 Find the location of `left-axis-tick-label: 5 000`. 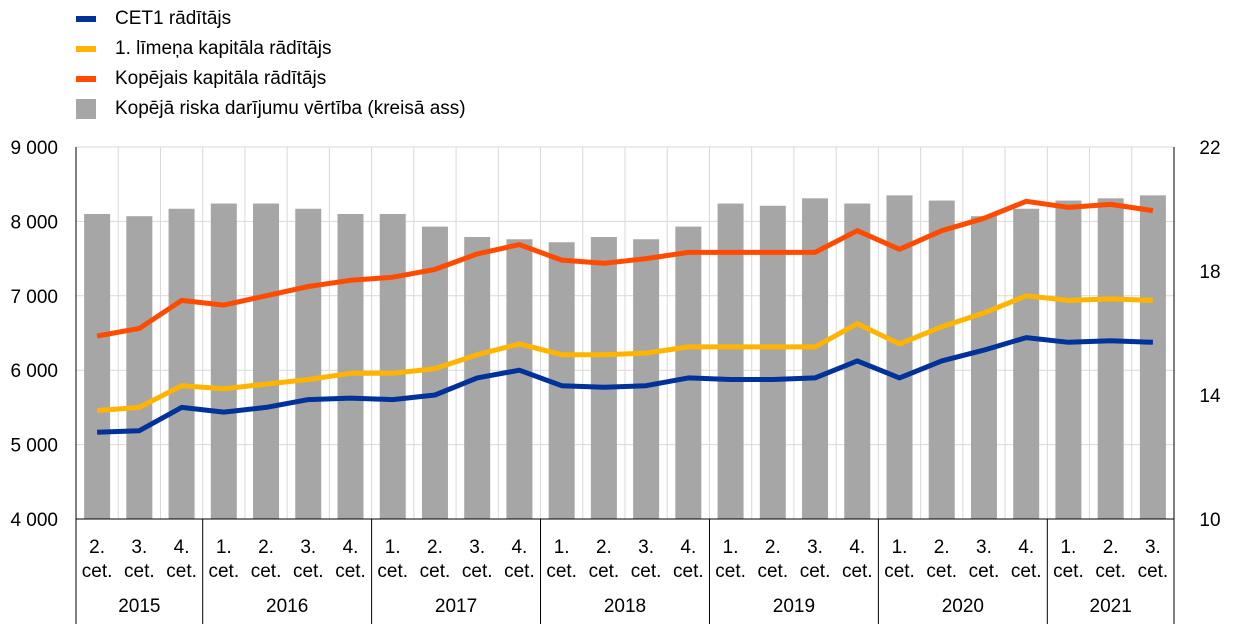

left-axis-tick-label: 5 000 is located at coordinates (34, 446).